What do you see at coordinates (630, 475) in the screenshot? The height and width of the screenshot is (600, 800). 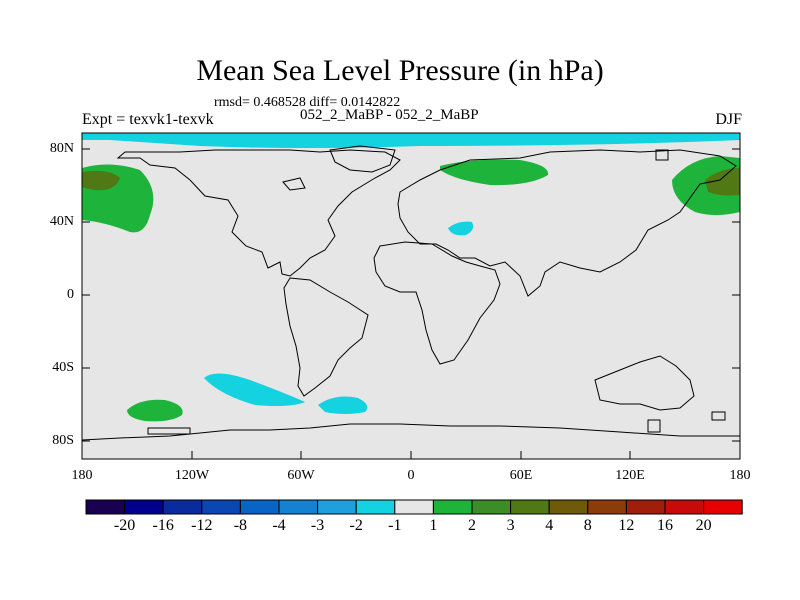 I see `x-tick-label: 120E` at bounding box center [630, 475].